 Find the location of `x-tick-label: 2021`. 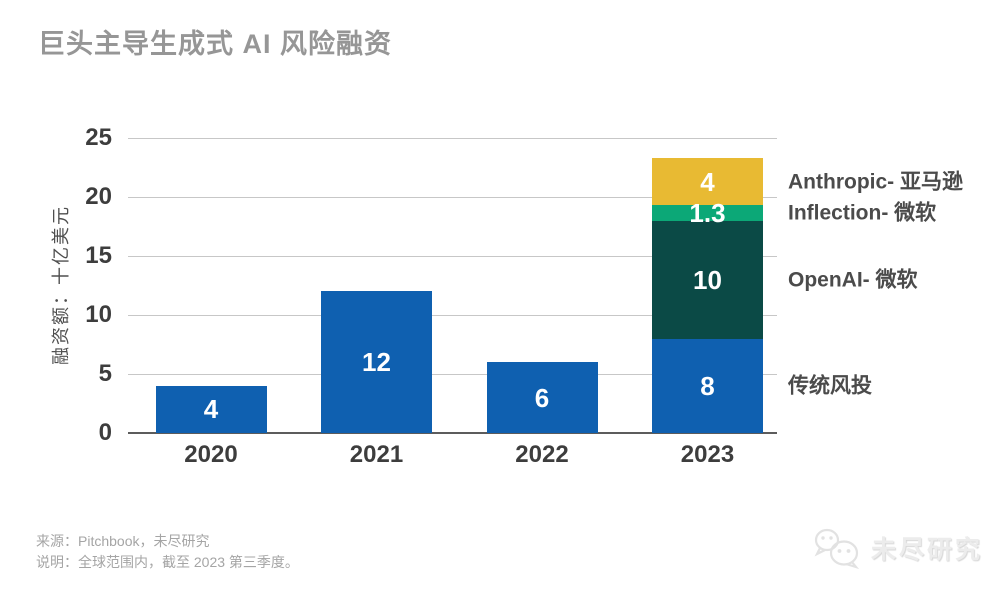

x-tick-label: 2021 is located at coordinates (376, 454).